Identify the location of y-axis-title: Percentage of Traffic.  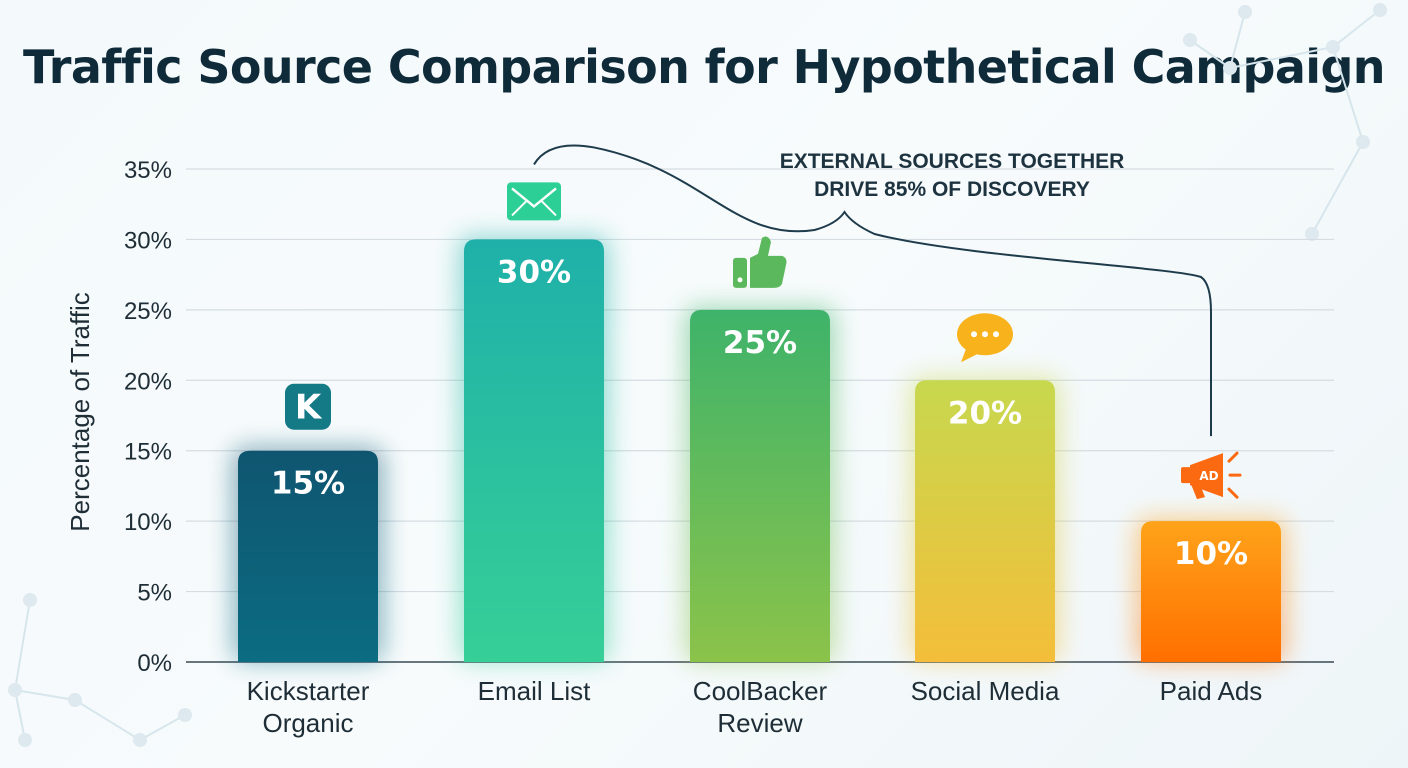
(80, 411).